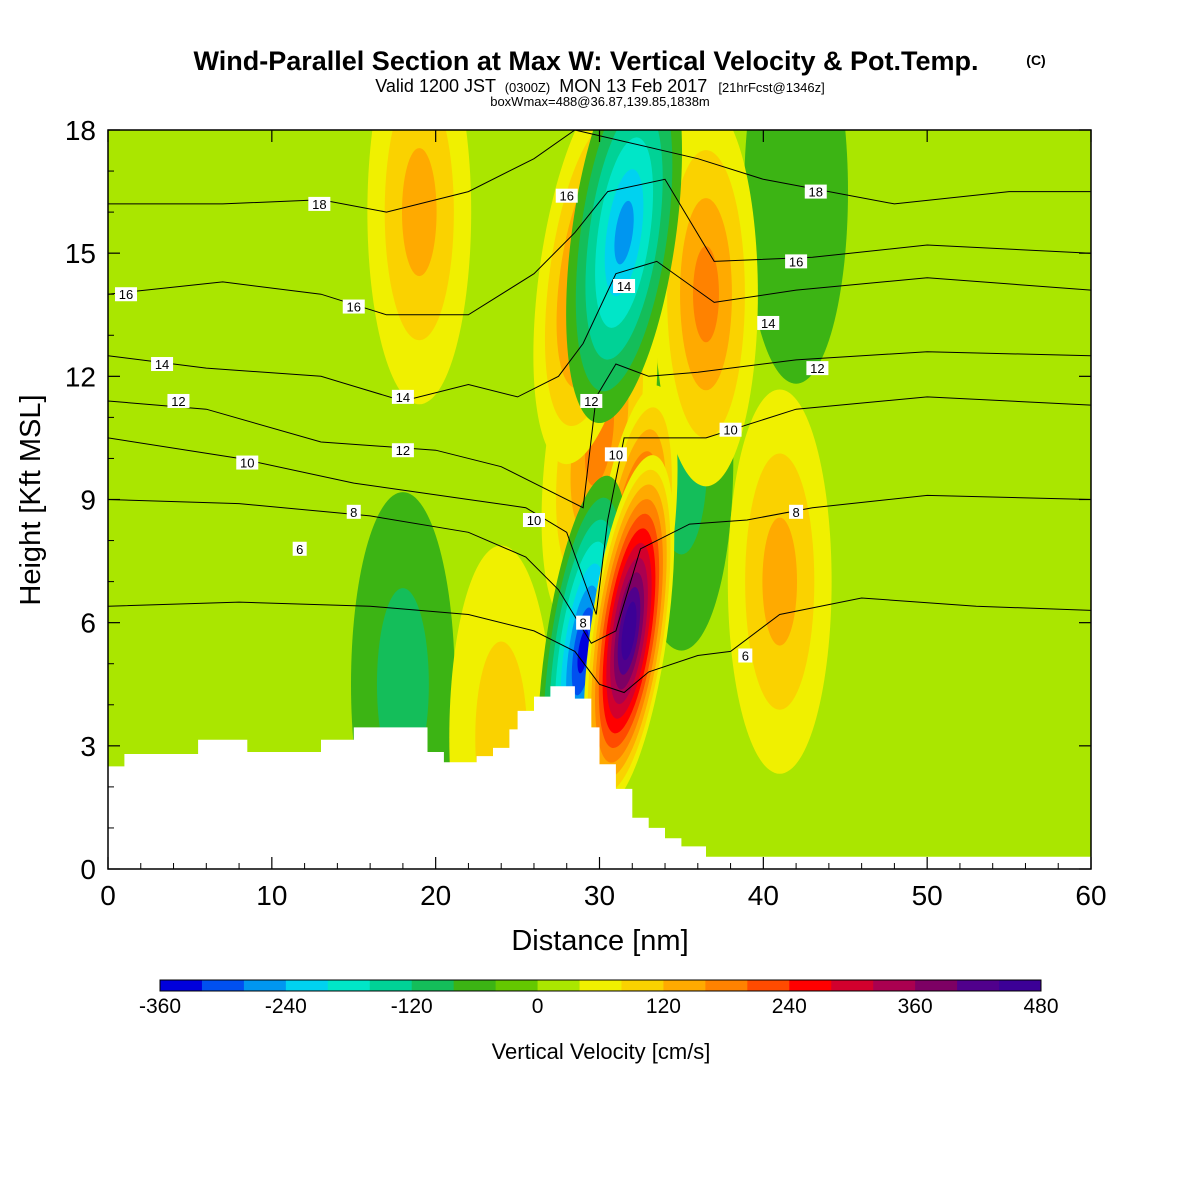 This screenshot has width=1200, height=1200. I want to click on y-axis-label: Height [Kft MSL], so click(31, 499).